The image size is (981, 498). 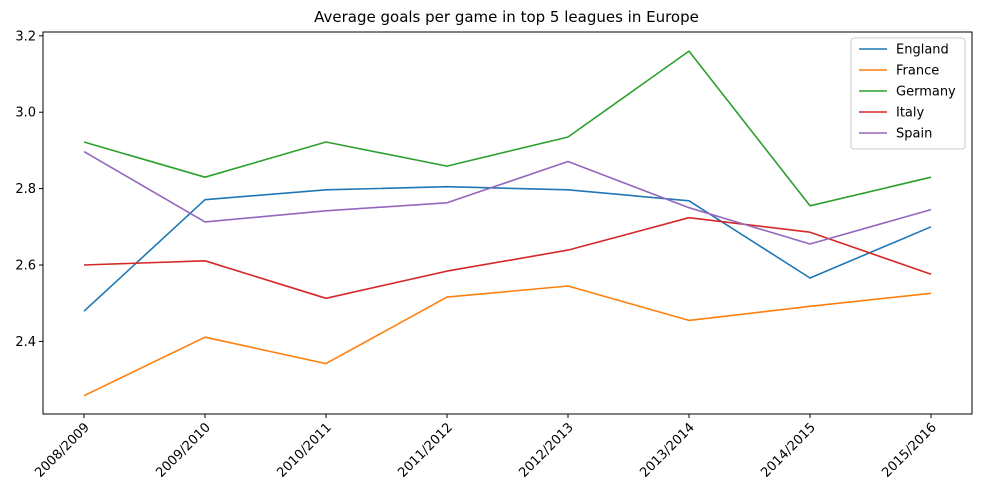 I want to click on y-tick-label: 2.4, so click(x=25, y=342).